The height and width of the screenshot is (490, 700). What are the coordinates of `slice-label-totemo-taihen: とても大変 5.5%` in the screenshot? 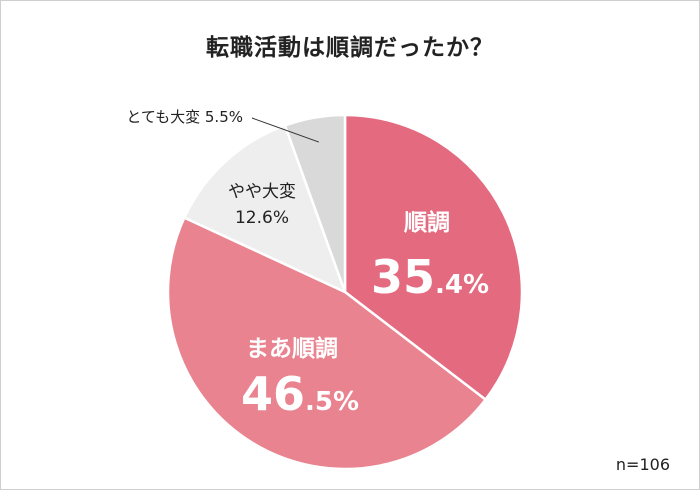 It's located at (184, 117).